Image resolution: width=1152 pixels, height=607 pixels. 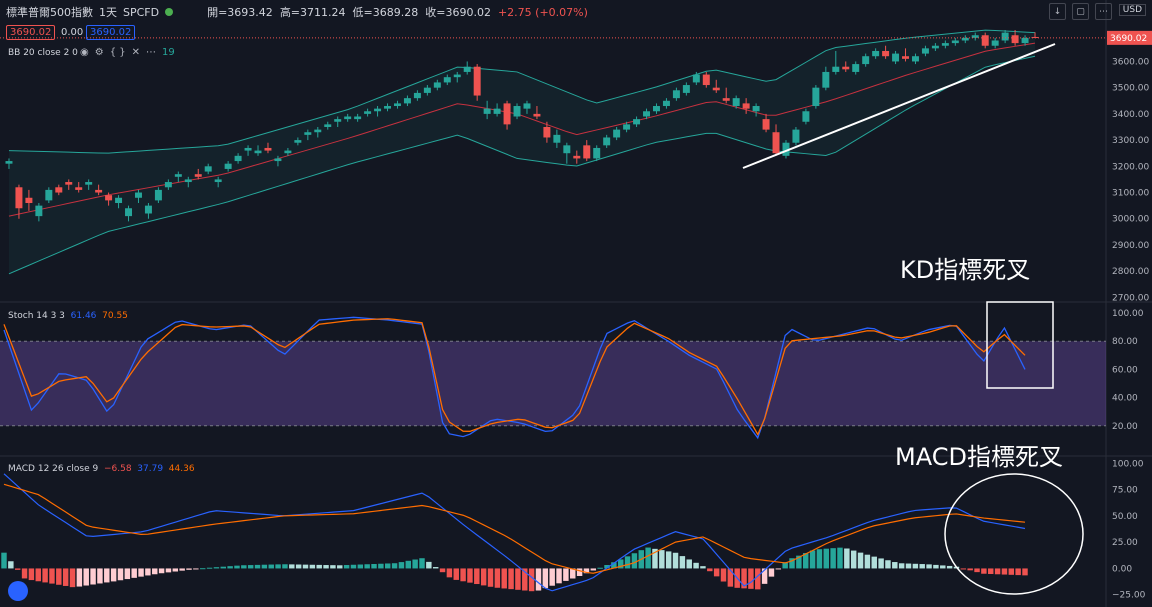 What do you see at coordinates (1125, 370) in the screenshot?
I see `stoch-tick-label: 60.00` at bounding box center [1125, 370].